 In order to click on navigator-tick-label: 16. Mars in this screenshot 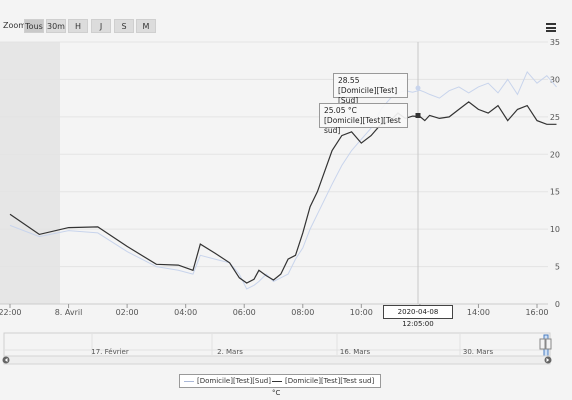, I will do `click(355, 352)`.